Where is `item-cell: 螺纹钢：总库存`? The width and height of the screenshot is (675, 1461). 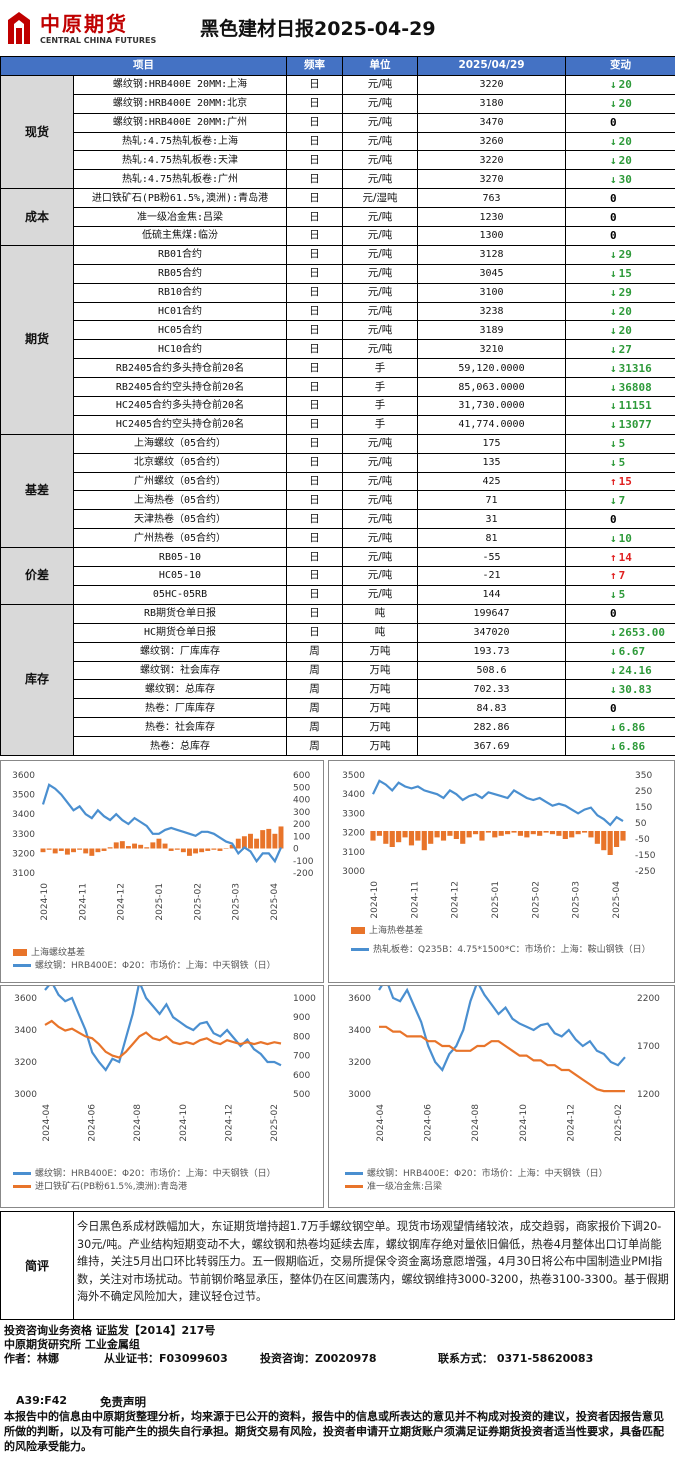
item-cell: 螺纹钢：总库存 is located at coordinates (180, 689).